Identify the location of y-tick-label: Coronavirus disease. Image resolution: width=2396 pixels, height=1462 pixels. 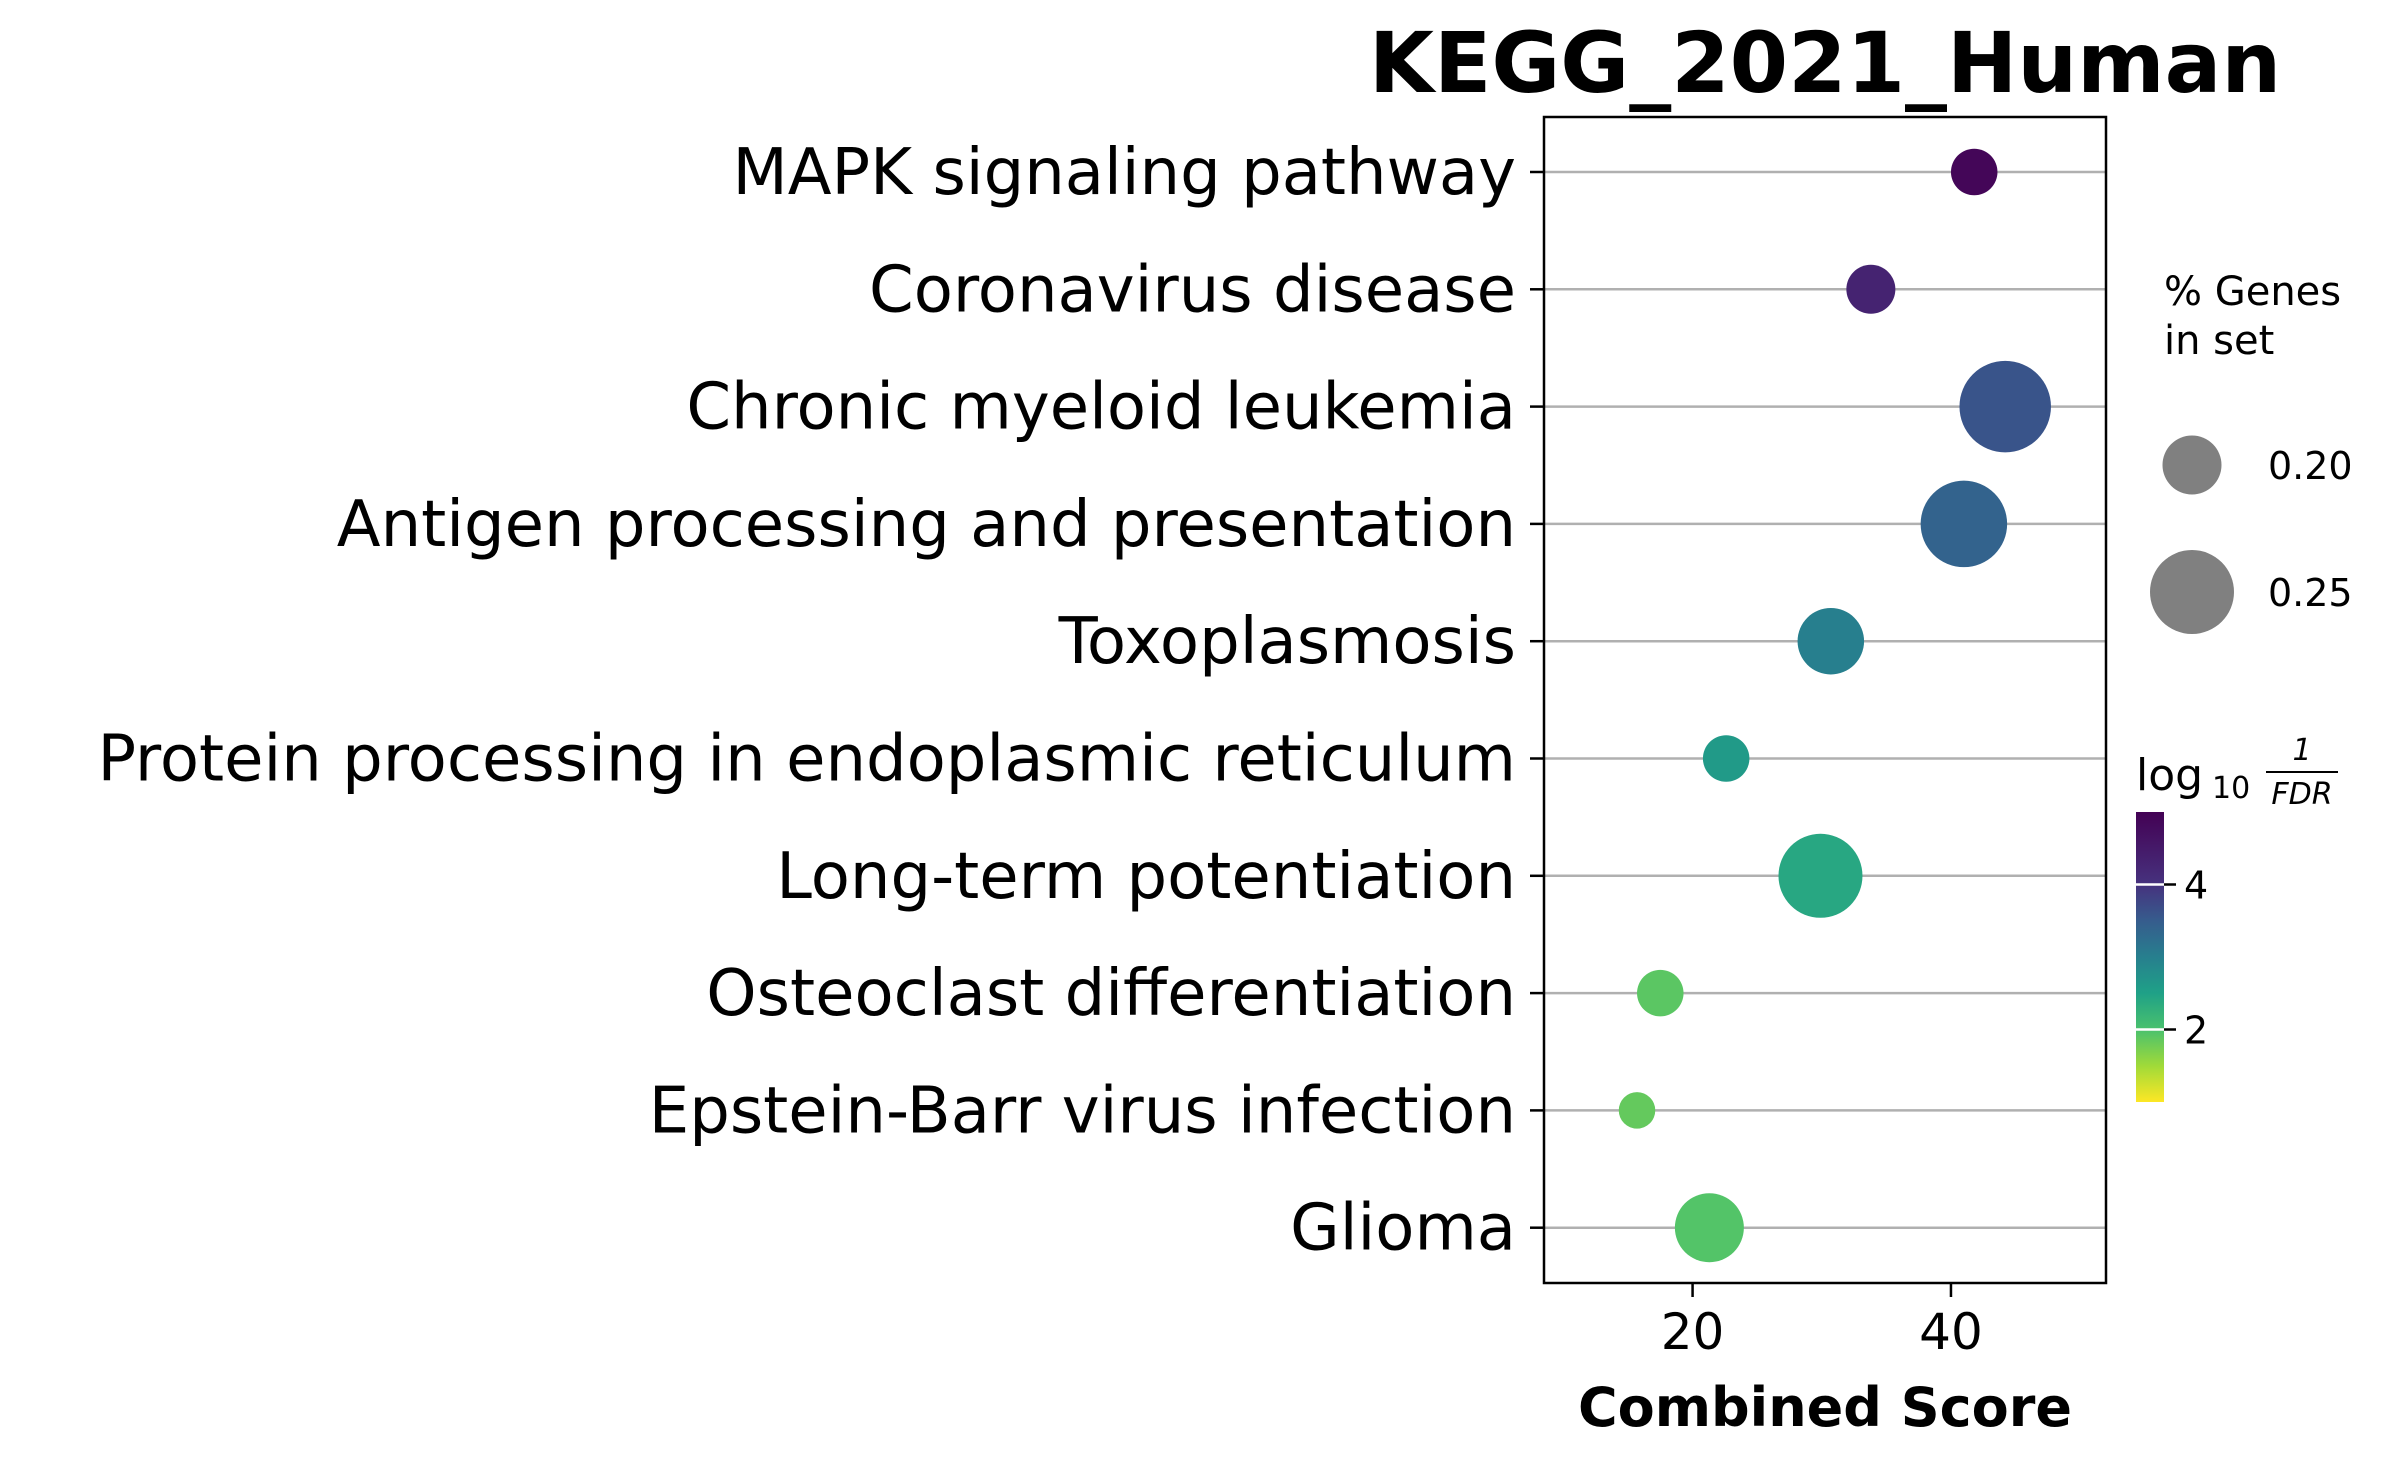
(1192, 290).